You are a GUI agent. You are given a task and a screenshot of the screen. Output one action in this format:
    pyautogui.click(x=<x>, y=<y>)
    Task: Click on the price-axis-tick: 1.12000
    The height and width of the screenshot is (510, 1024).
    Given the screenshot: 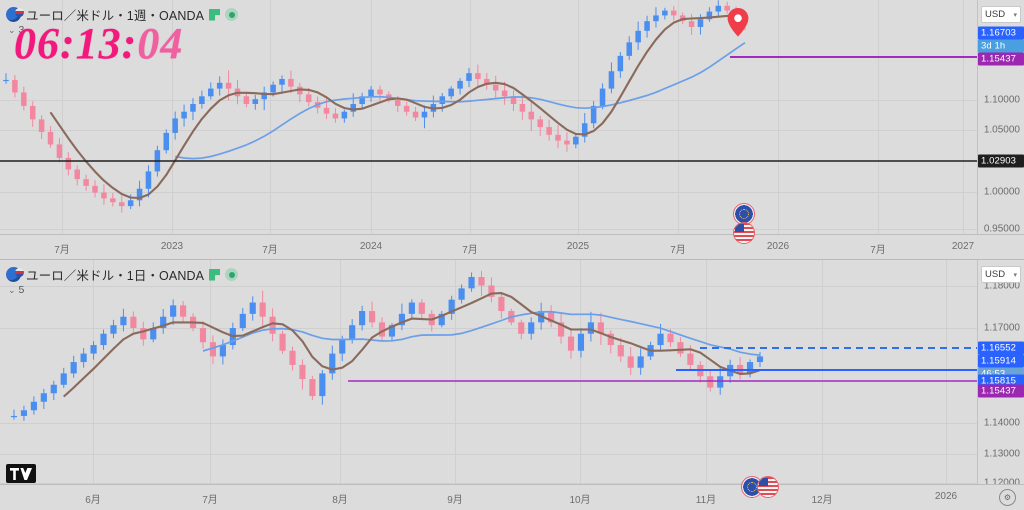 What is the action you would take?
    pyautogui.click(x=1001, y=483)
    